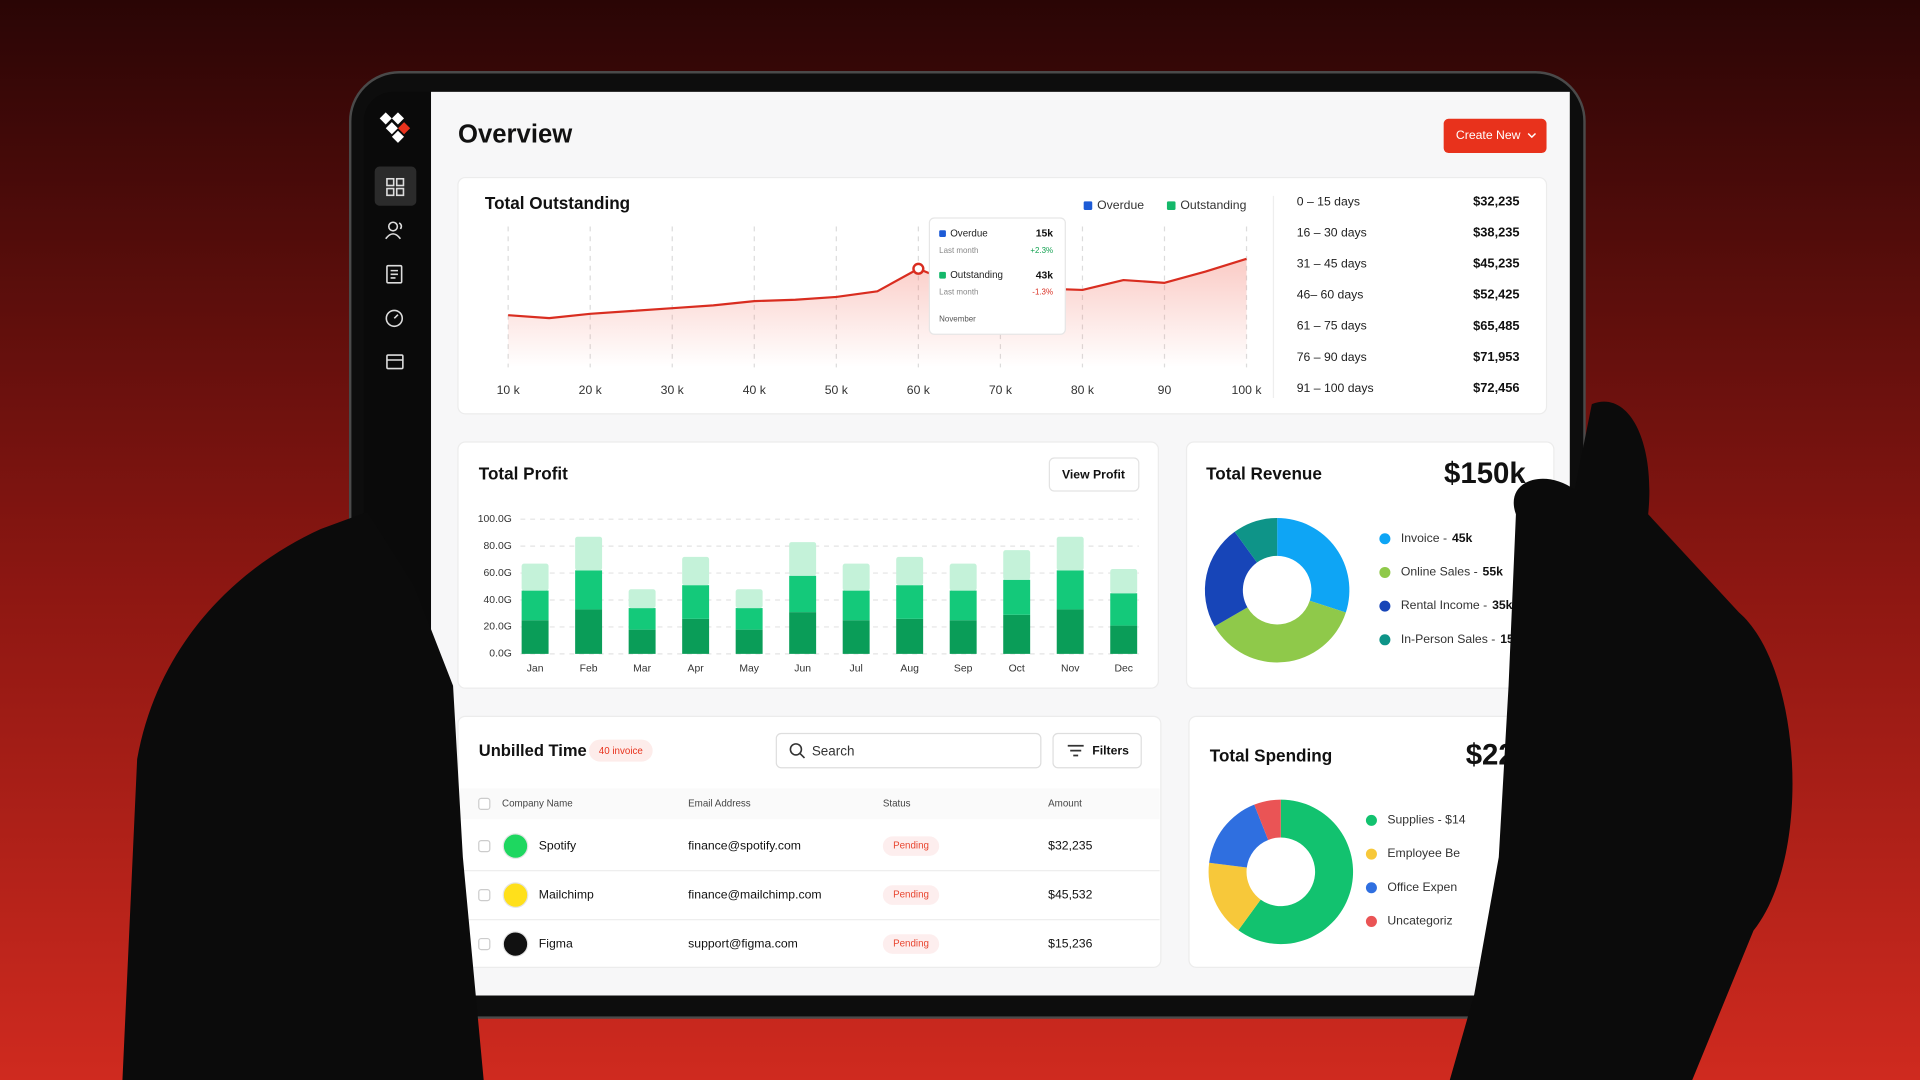 The image size is (1920, 1080). What do you see at coordinates (1422, 887) in the screenshot?
I see `legend-name: Office Expen` at bounding box center [1422, 887].